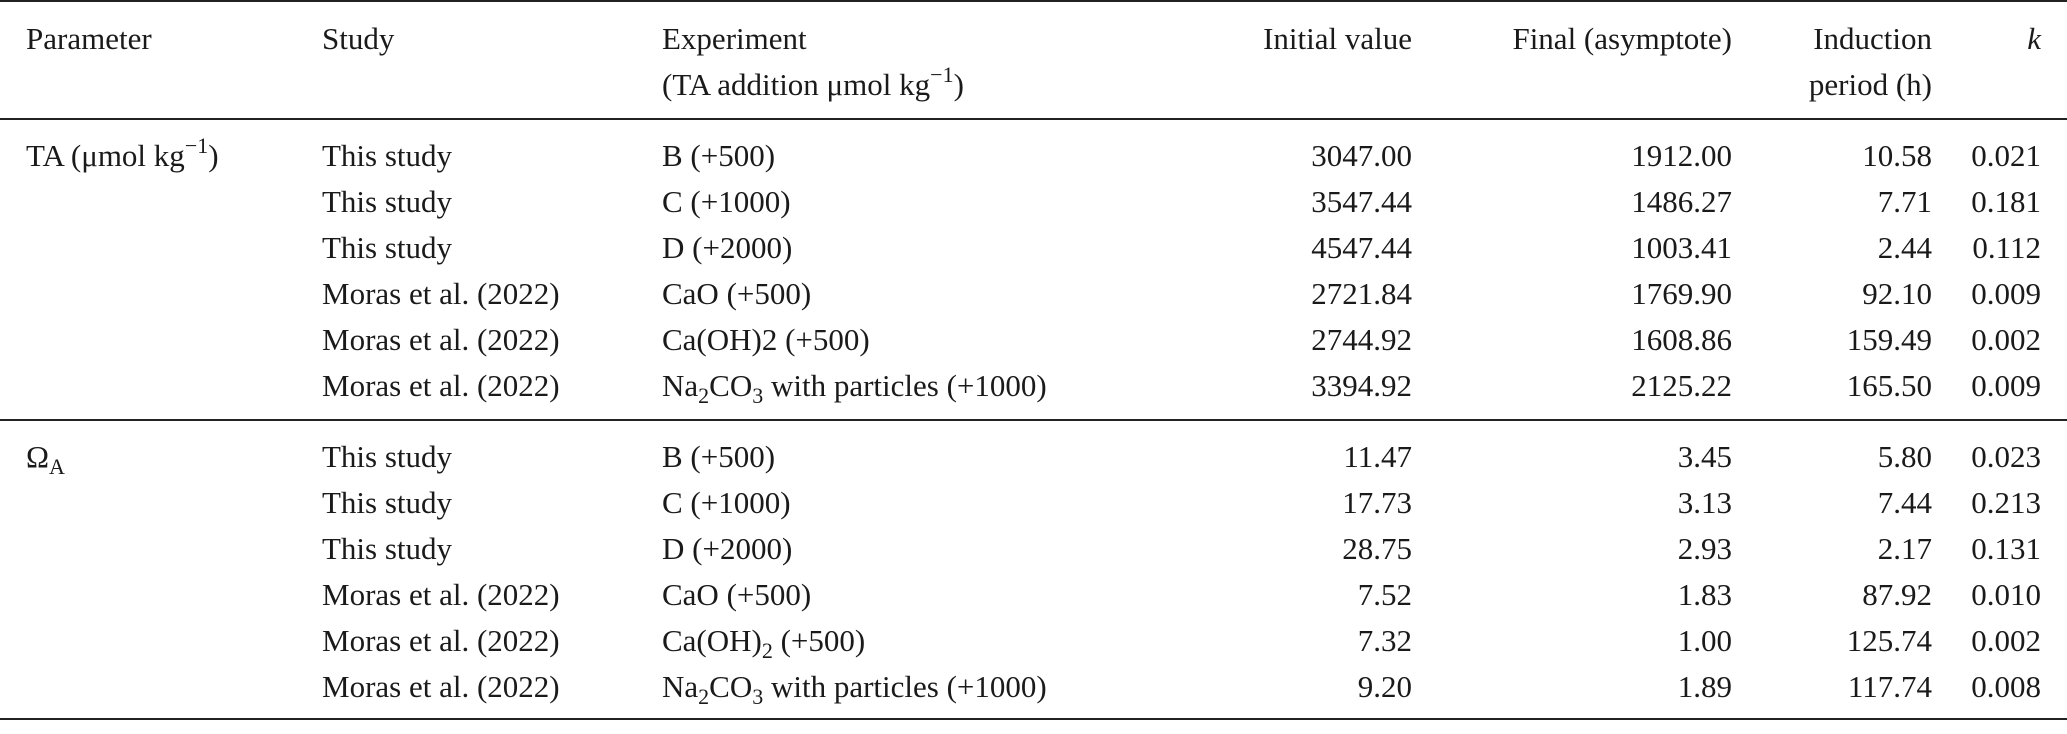  What do you see at coordinates (819, 640) in the screenshot?
I see `experiment-text-mid: (+500)` at bounding box center [819, 640].